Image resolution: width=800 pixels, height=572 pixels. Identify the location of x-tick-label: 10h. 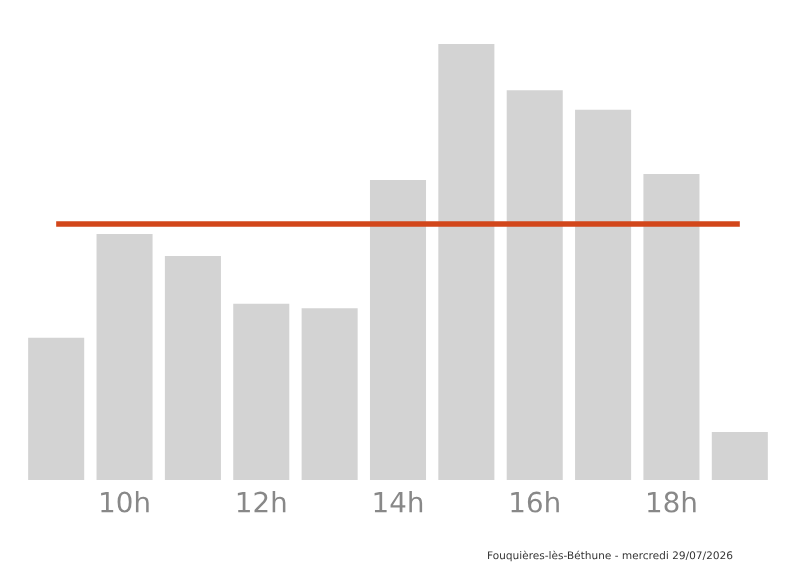
(125, 502).